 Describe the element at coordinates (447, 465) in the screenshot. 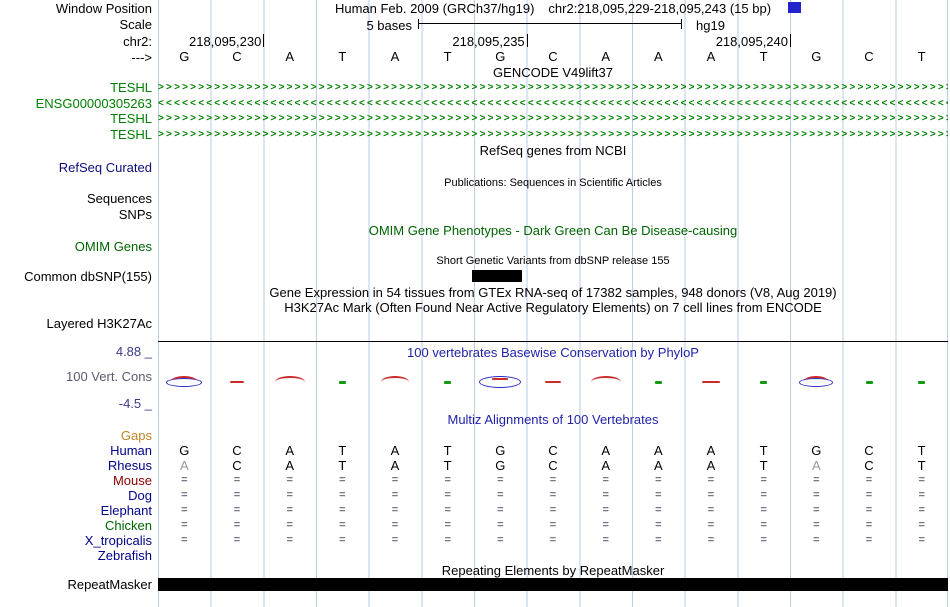

I see `aligned-base: T` at that location.